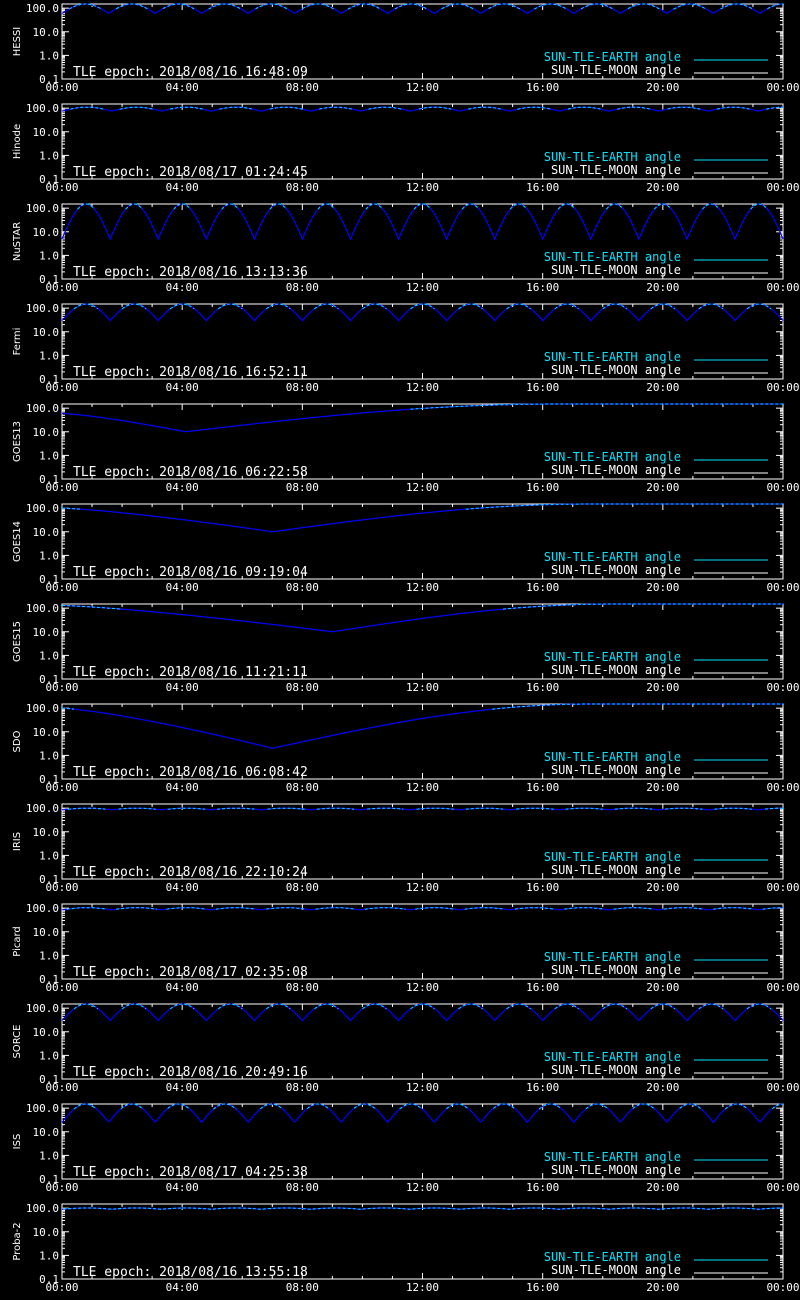 This screenshot has height=1300, width=800. I want to click on satellite-label: GOES14, so click(17, 541).